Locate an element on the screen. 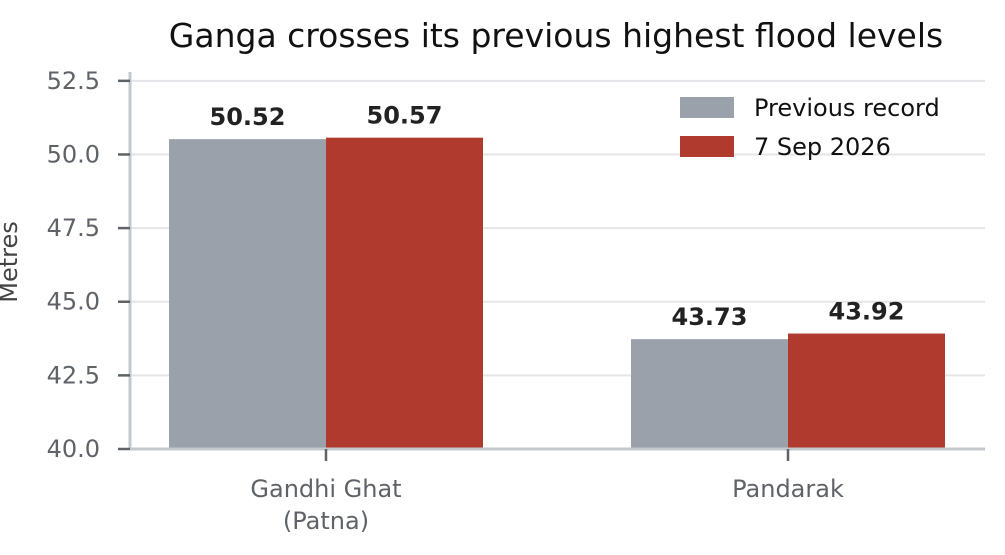  x-tick-label: Gandhi Ghat (Patna) is located at coordinates (325, 505).